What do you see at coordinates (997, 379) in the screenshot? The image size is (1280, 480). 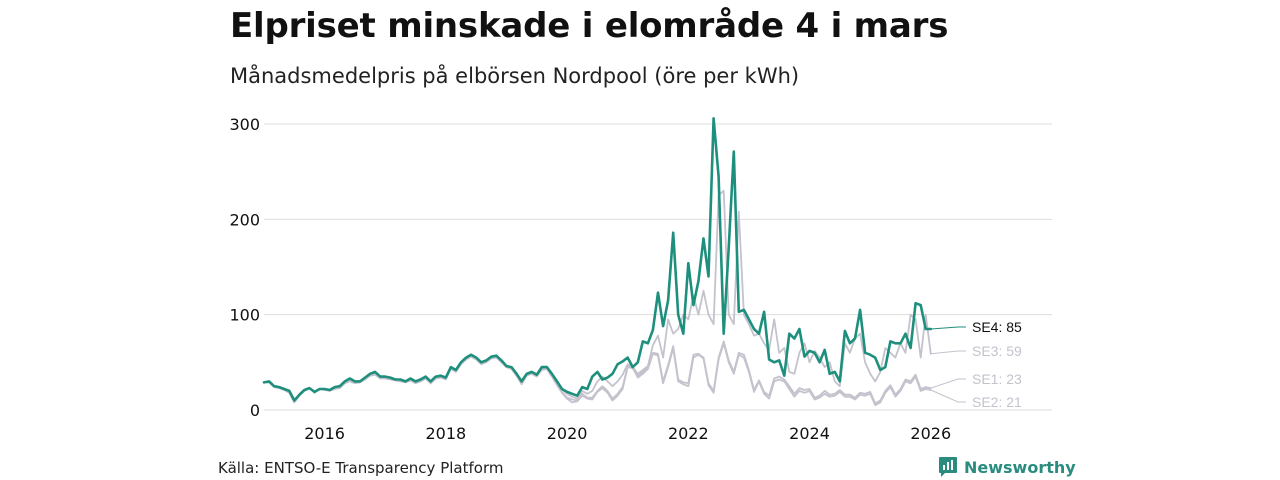 I see `end-label-se1: SE1: 23` at bounding box center [997, 379].